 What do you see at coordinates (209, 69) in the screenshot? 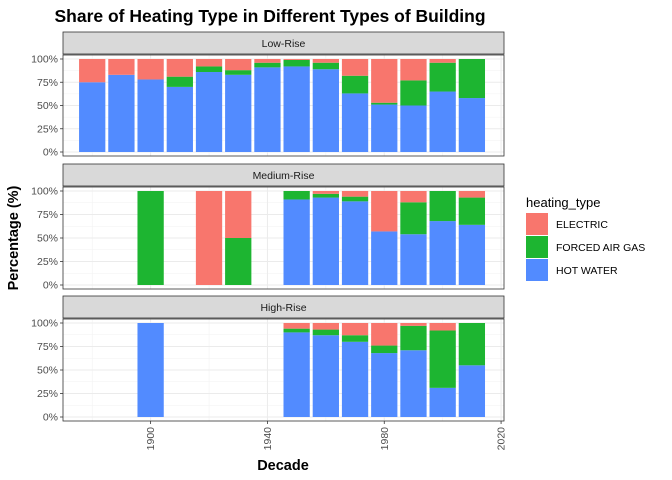
I see `bar-low-rise-1920-forced-air-gas` at bounding box center [209, 69].